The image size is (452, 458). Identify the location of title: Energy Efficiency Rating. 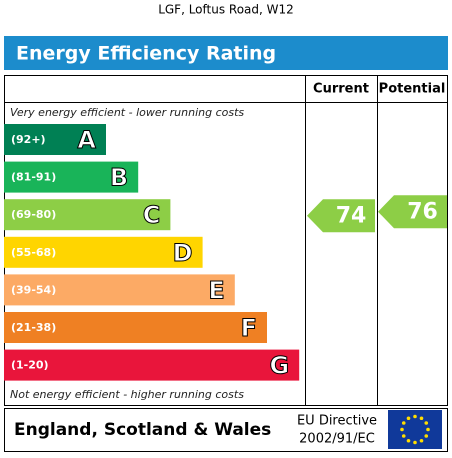
(146, 54).